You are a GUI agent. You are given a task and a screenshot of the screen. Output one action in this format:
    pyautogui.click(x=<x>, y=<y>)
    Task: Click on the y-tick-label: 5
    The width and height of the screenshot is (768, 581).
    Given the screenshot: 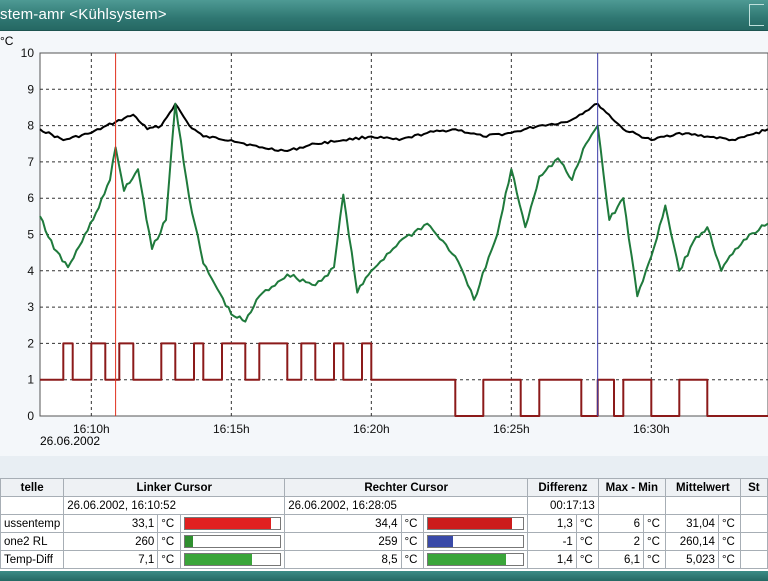 What is the action you would take?
    pyautogui.click(x=30, y=235)
    